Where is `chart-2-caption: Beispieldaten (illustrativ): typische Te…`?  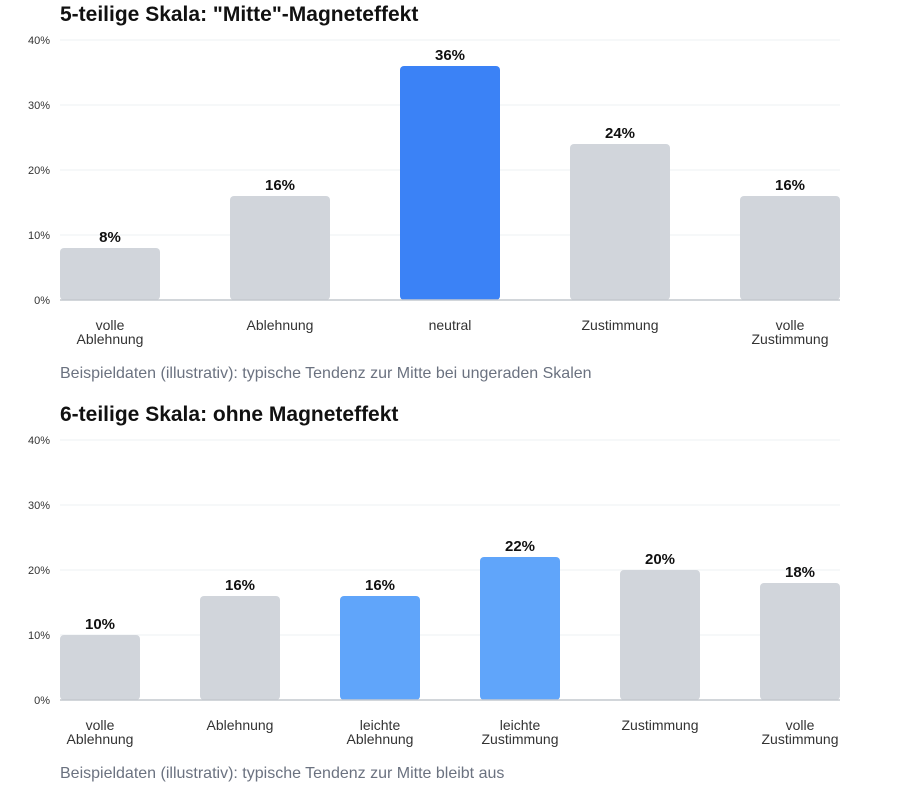 chart-2-caption: Beispieldaten (illustrativ): typische Te… is located at coordinates (282, 773).